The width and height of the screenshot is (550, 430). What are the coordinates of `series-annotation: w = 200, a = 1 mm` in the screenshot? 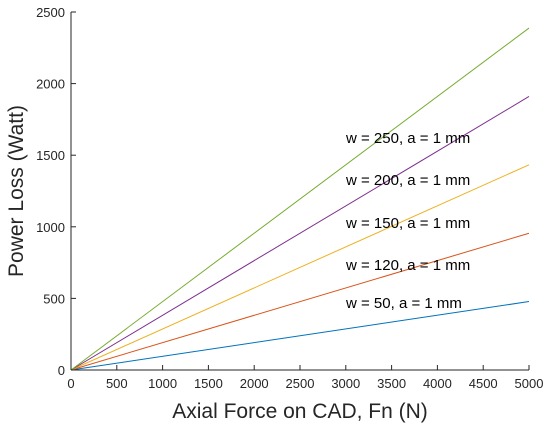 It's located at (407, 180).